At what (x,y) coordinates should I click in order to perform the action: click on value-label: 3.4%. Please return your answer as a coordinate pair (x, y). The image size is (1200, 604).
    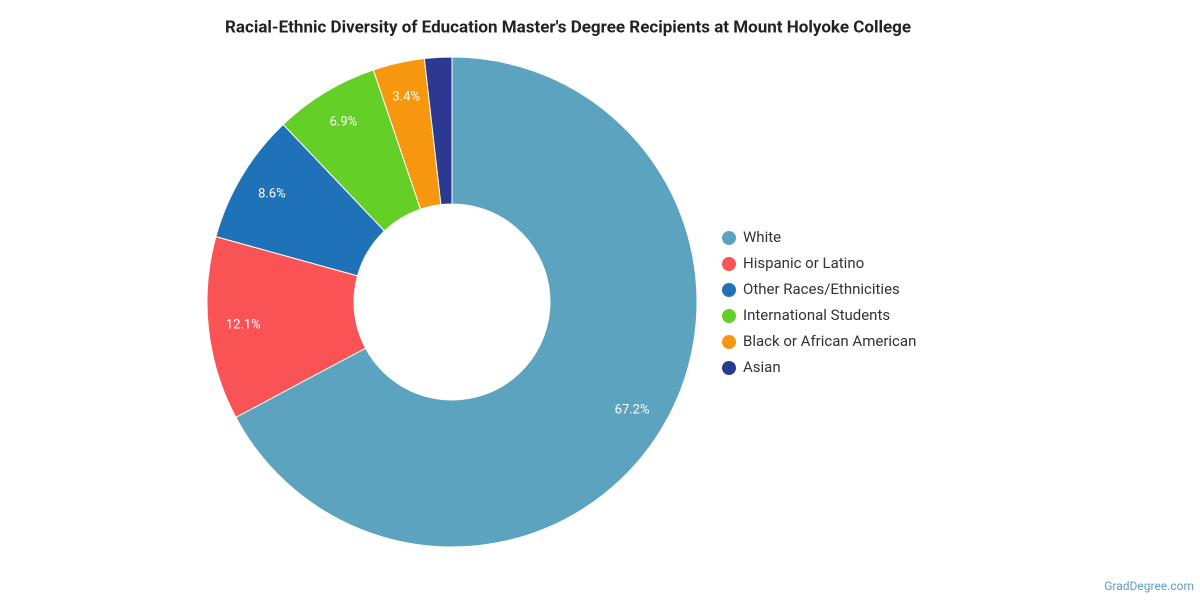
    Looking at the image, I should click on (406, 96).